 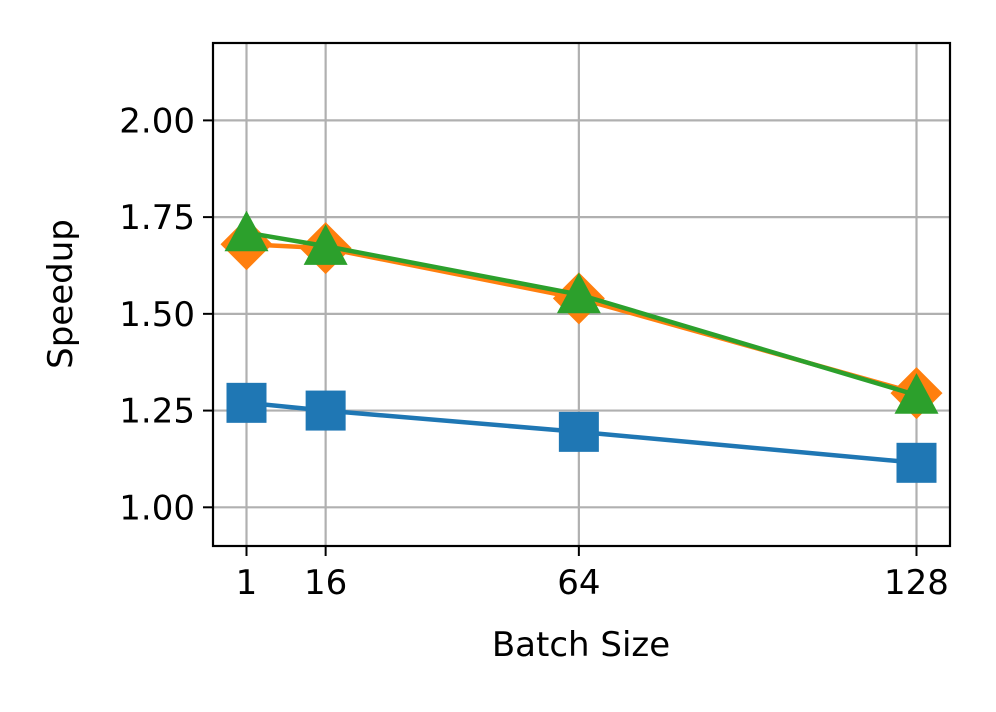 I want to click on x-tick-label: 1, so click(x=247, y=583).